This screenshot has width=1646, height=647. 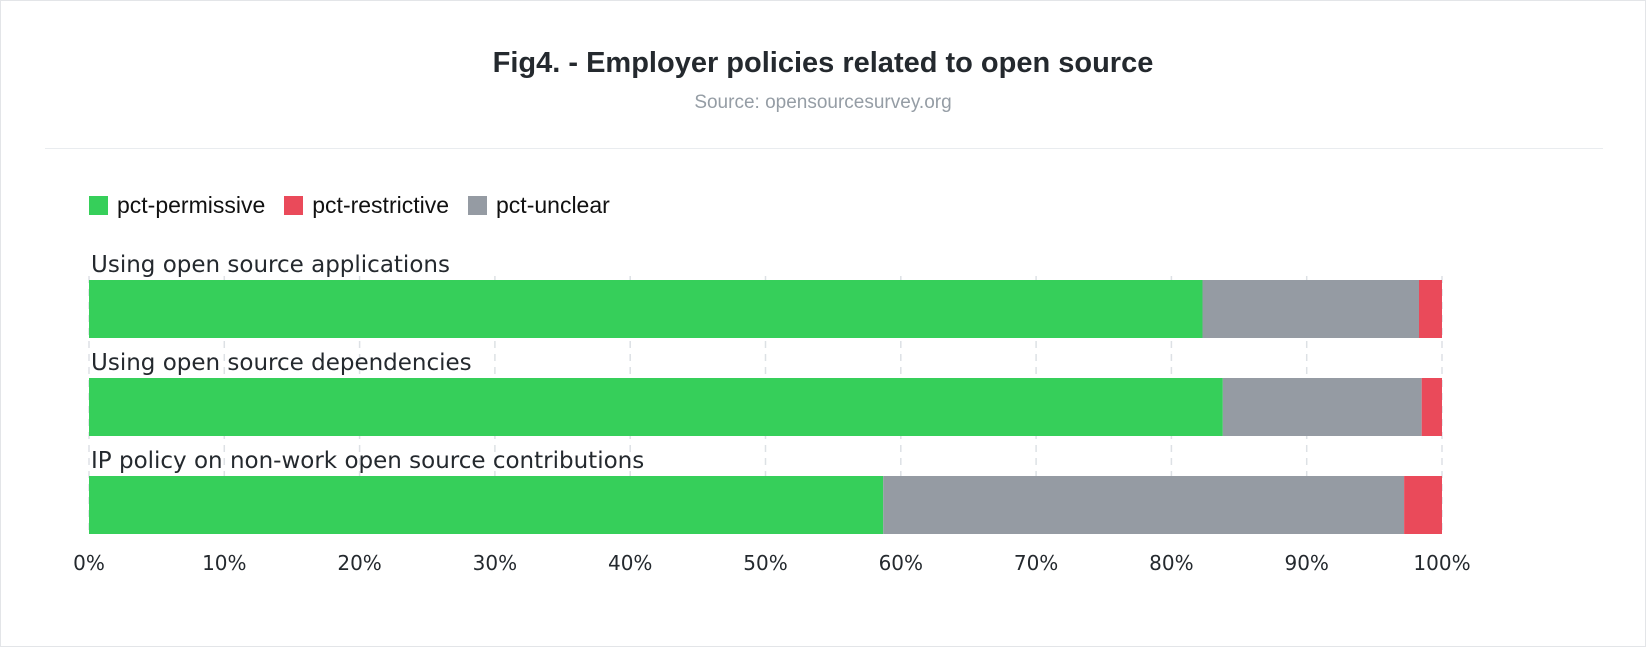 What do you see at coordinates (89, 563) in the screenshot?
I see `x-tick-label: 0%` at bounding box center [89, 563].